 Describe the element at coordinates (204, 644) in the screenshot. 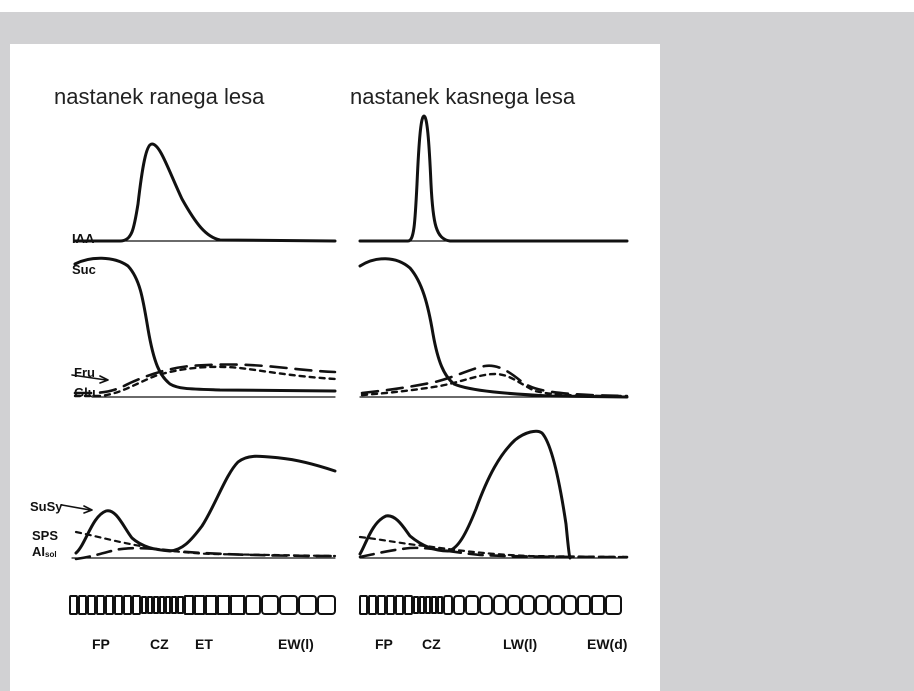

I see `left-zone-et: ET` at that location.